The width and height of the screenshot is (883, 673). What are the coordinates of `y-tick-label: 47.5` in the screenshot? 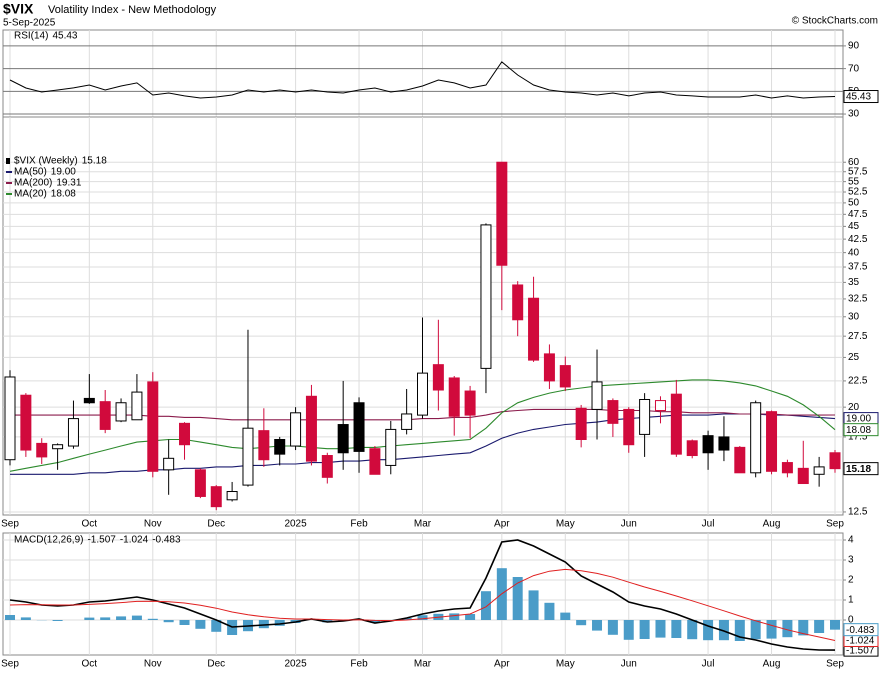 It's located at (858, 214).